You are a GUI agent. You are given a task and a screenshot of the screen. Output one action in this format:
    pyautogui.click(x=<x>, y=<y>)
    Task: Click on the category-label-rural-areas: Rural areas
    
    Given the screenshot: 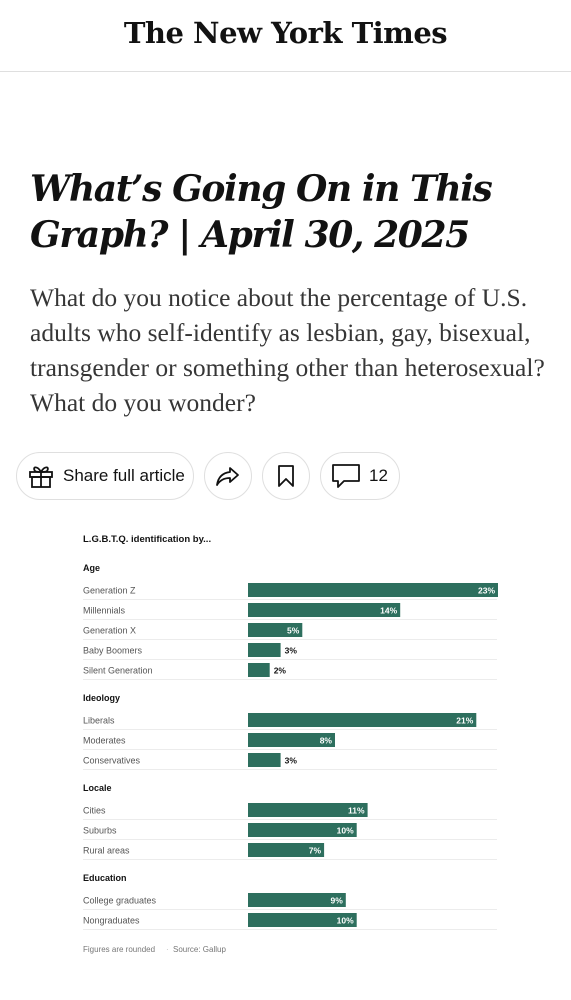 What is the action you would take?
    pyautogui.click(x=106, y=851)
    